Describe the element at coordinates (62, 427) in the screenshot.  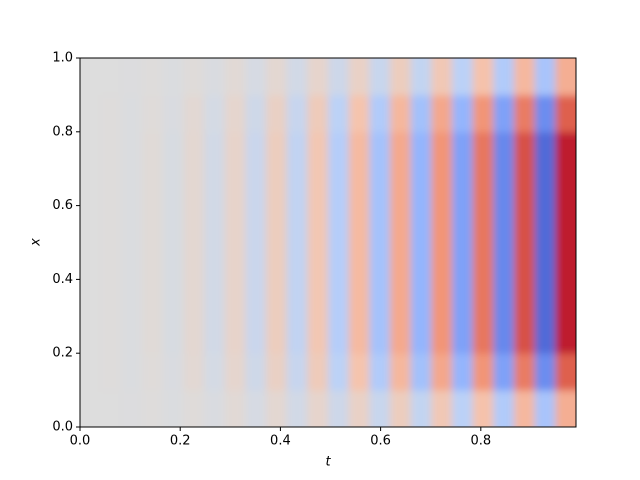
I see `y-tick-label: 0.0` at that location.